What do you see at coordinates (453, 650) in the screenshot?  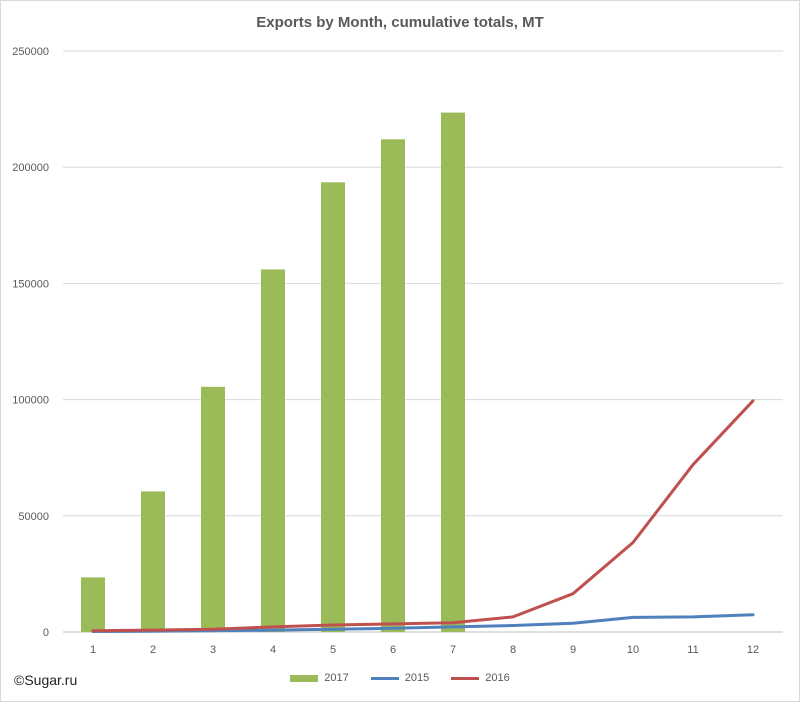 I see `x-tick-label: 7` at bounding box center [453, 650].